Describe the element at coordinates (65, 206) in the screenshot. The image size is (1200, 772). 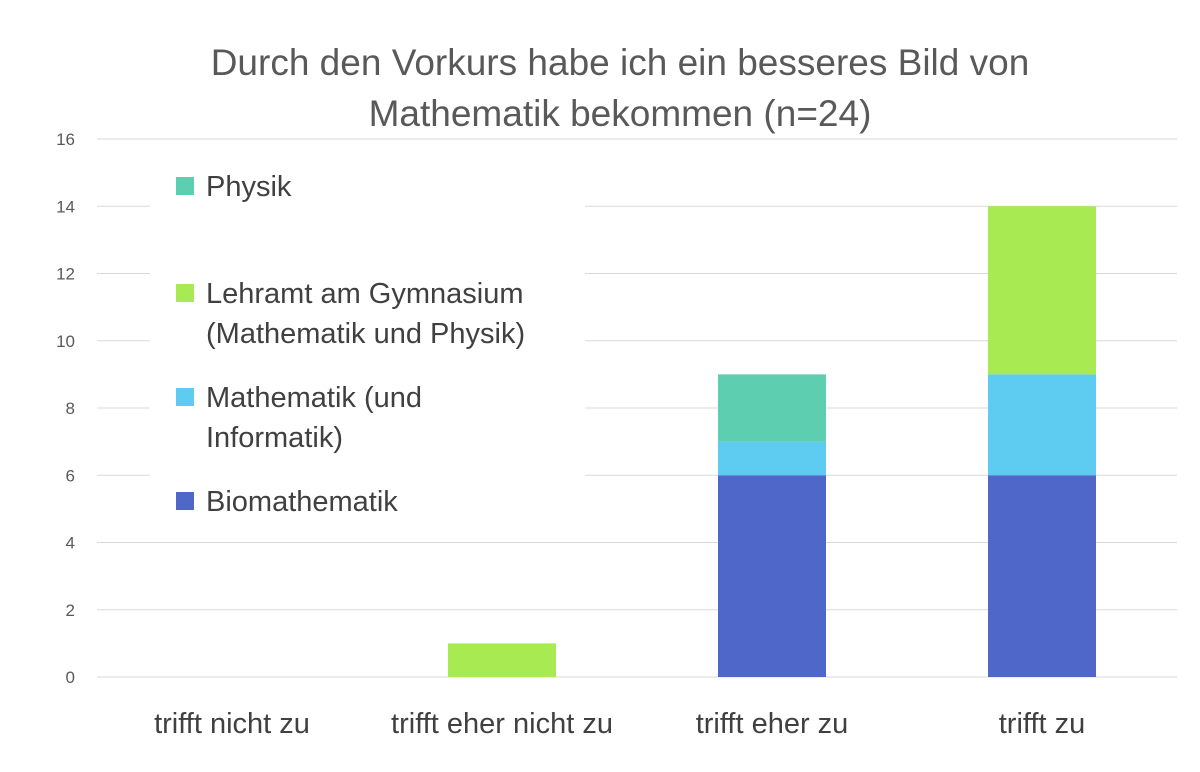
I see `y-tick-label: 14` at that location.